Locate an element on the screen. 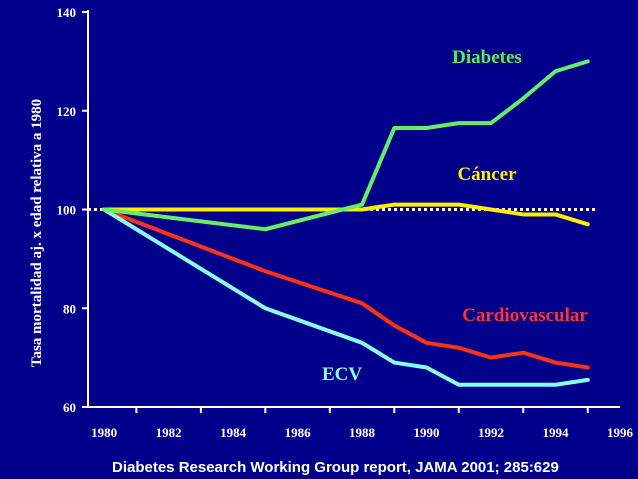  series-line-cancer is located at coordinates (346, 214).